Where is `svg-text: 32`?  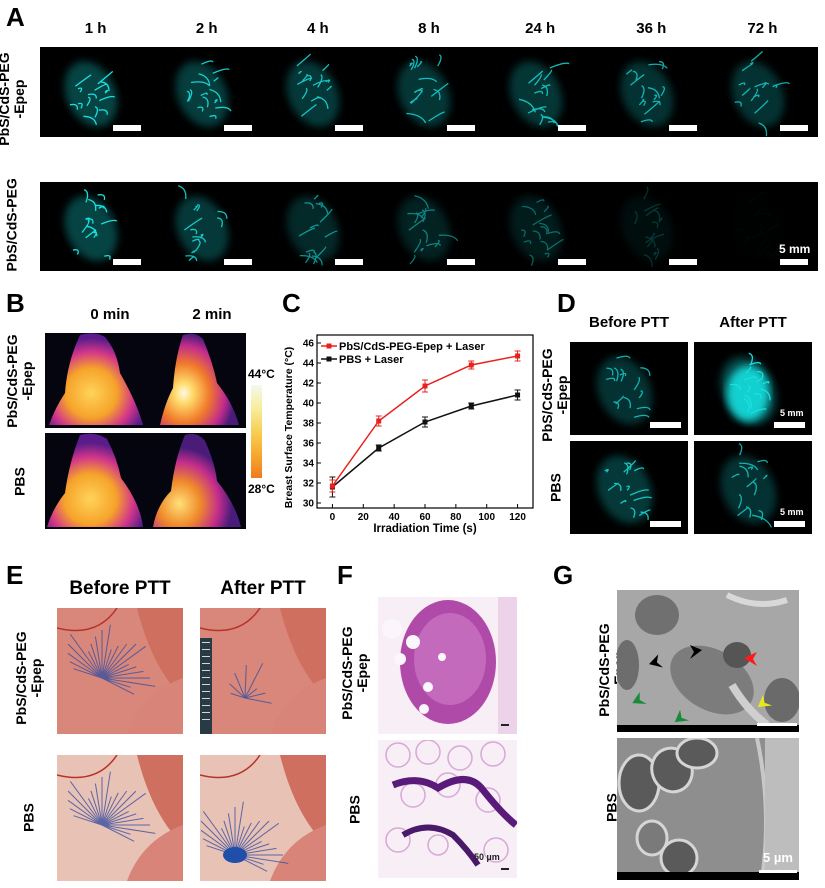
svg-text: 32 is located at coordinates (309, 484).